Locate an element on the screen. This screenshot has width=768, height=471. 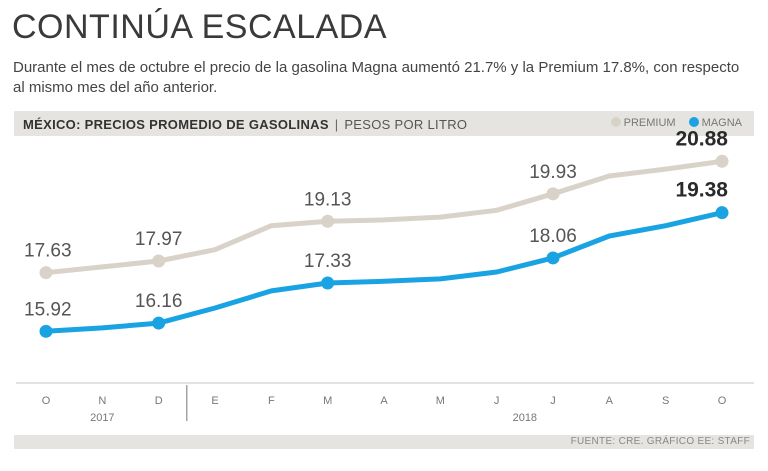
band-units: PESOS POR LITRO is located at coordinates (406, 124).